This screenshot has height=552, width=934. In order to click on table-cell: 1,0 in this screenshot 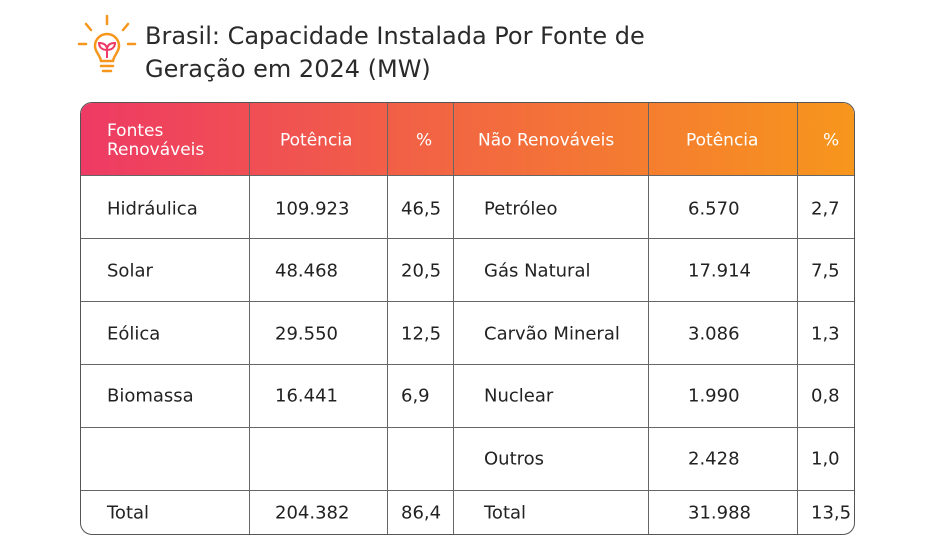, I will do `click(825, 459)`.